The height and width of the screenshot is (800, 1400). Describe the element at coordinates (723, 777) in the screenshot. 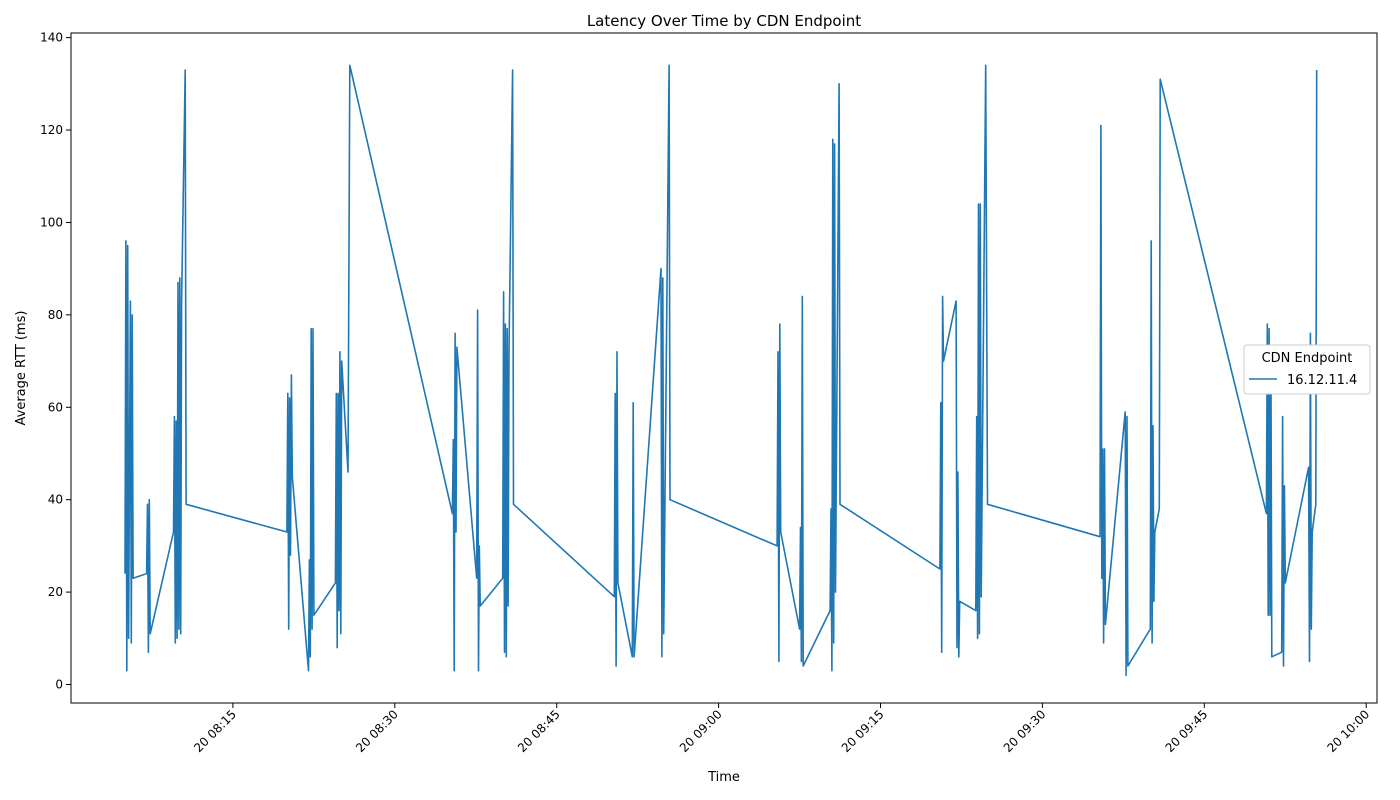

I see `x-axis-label: Time` at that location.